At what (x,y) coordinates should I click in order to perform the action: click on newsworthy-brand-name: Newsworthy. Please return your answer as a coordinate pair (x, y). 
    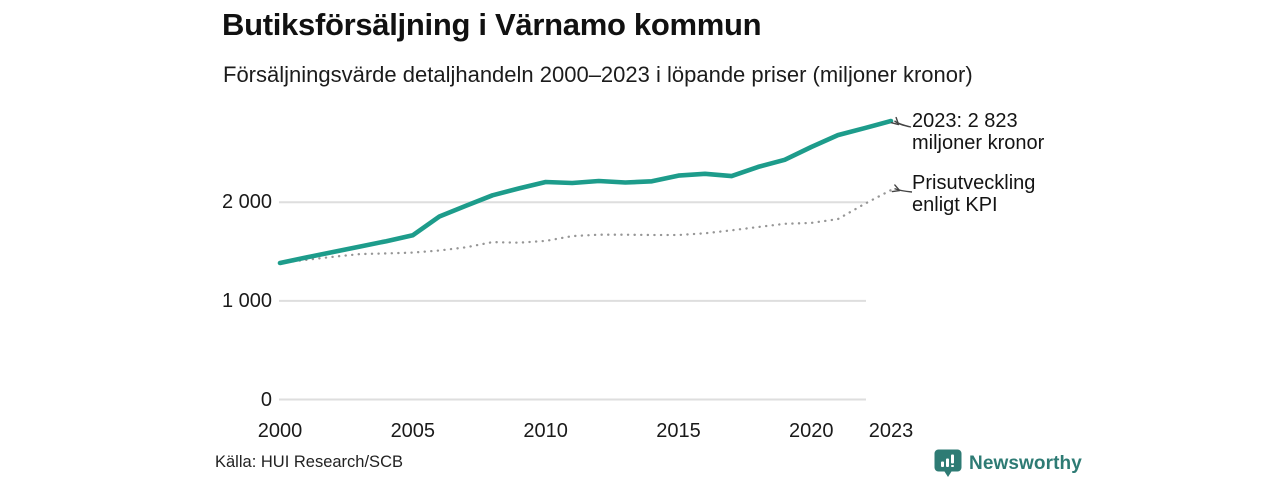
    Looking at the image, I should click on (1025, 463).